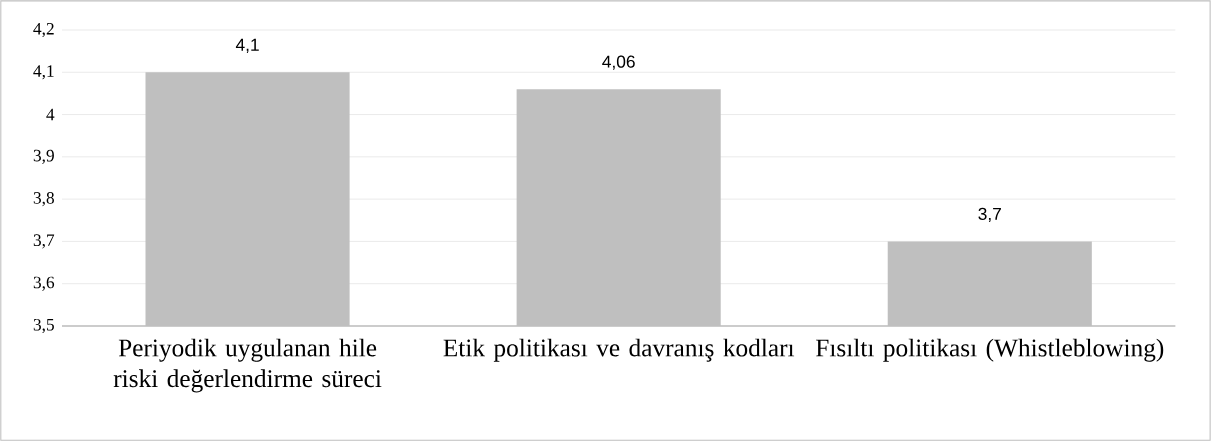 This screenshot has height=441, width=1211. Describe the element at coordinates (43, 326) in the screenshot. I see `y-tick-label: 3,5` at that location.